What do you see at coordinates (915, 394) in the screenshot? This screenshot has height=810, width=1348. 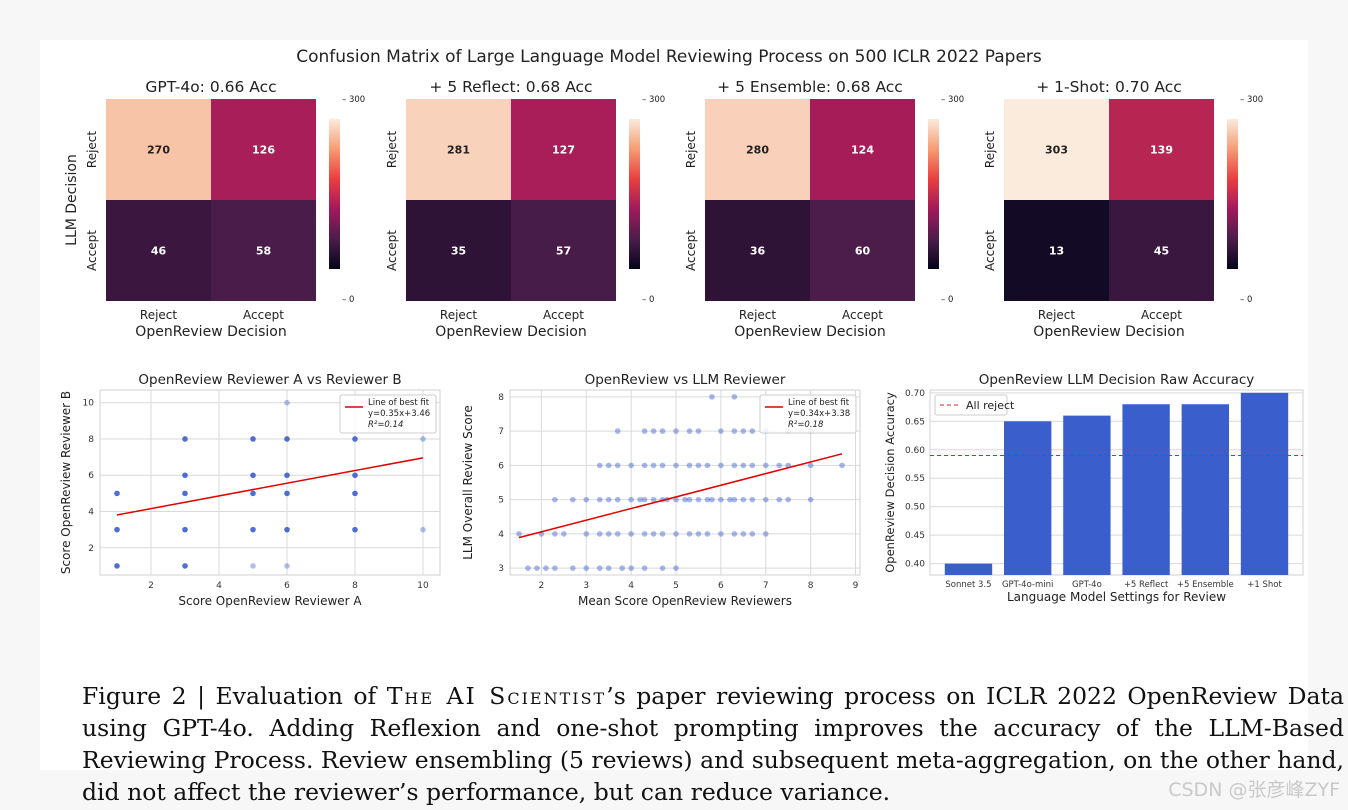 I see `y-tick-label: 0.70` at bounding box center [915, 394].